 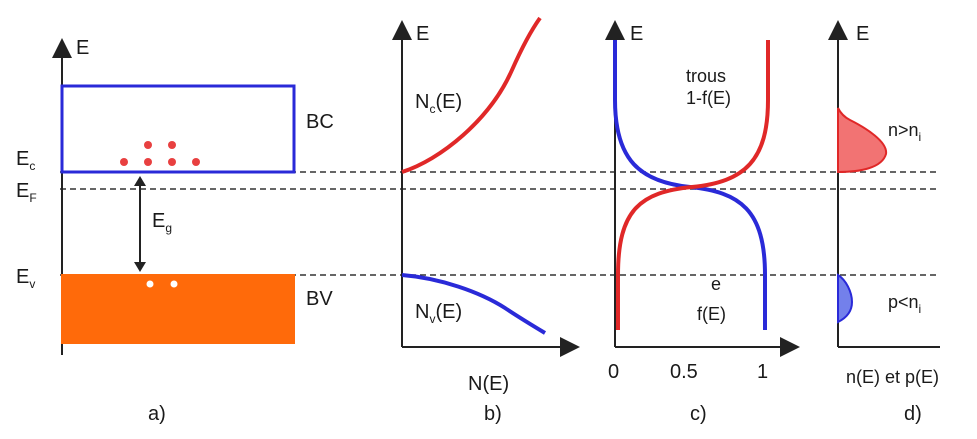 I want to click on panel-a-label: a), so click(x=157, y=414).